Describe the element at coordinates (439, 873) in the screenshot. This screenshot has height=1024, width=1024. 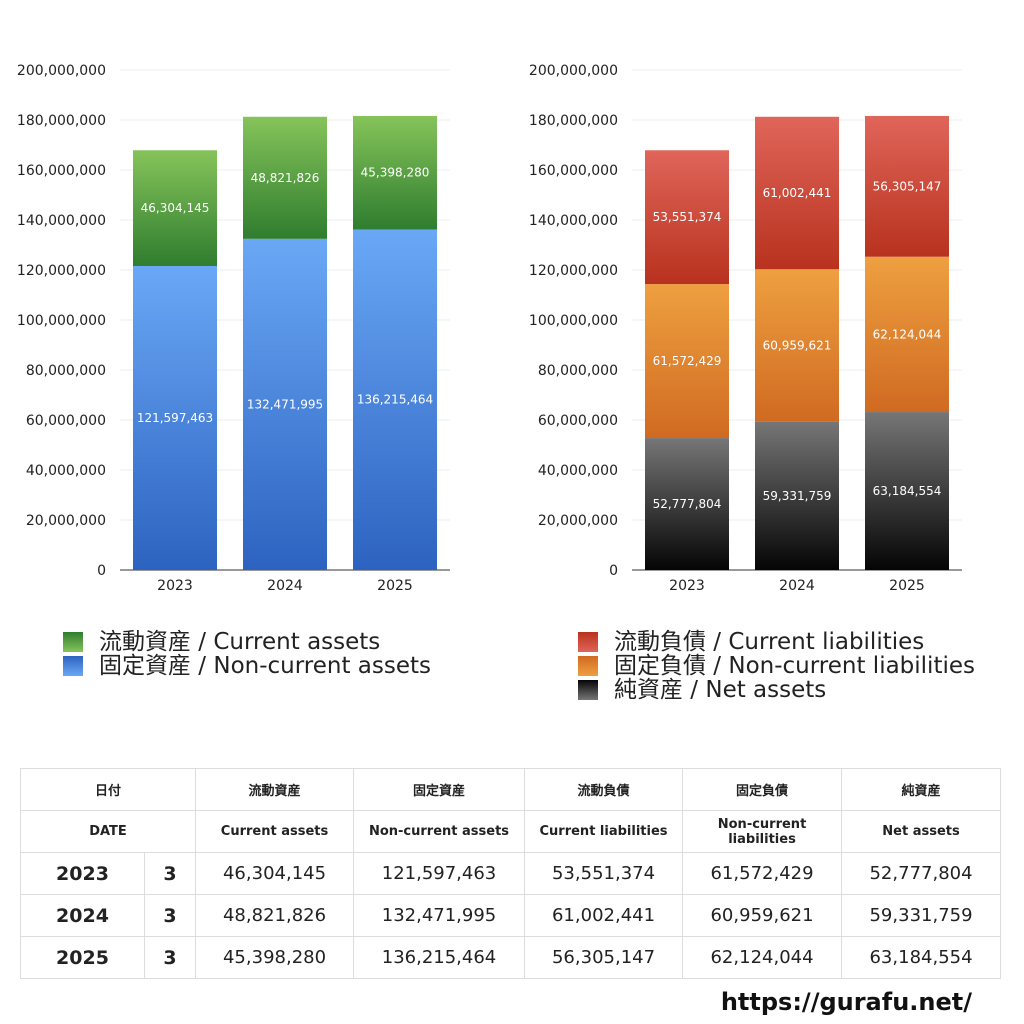
I see `table-cell: 121,597,463` at that location.